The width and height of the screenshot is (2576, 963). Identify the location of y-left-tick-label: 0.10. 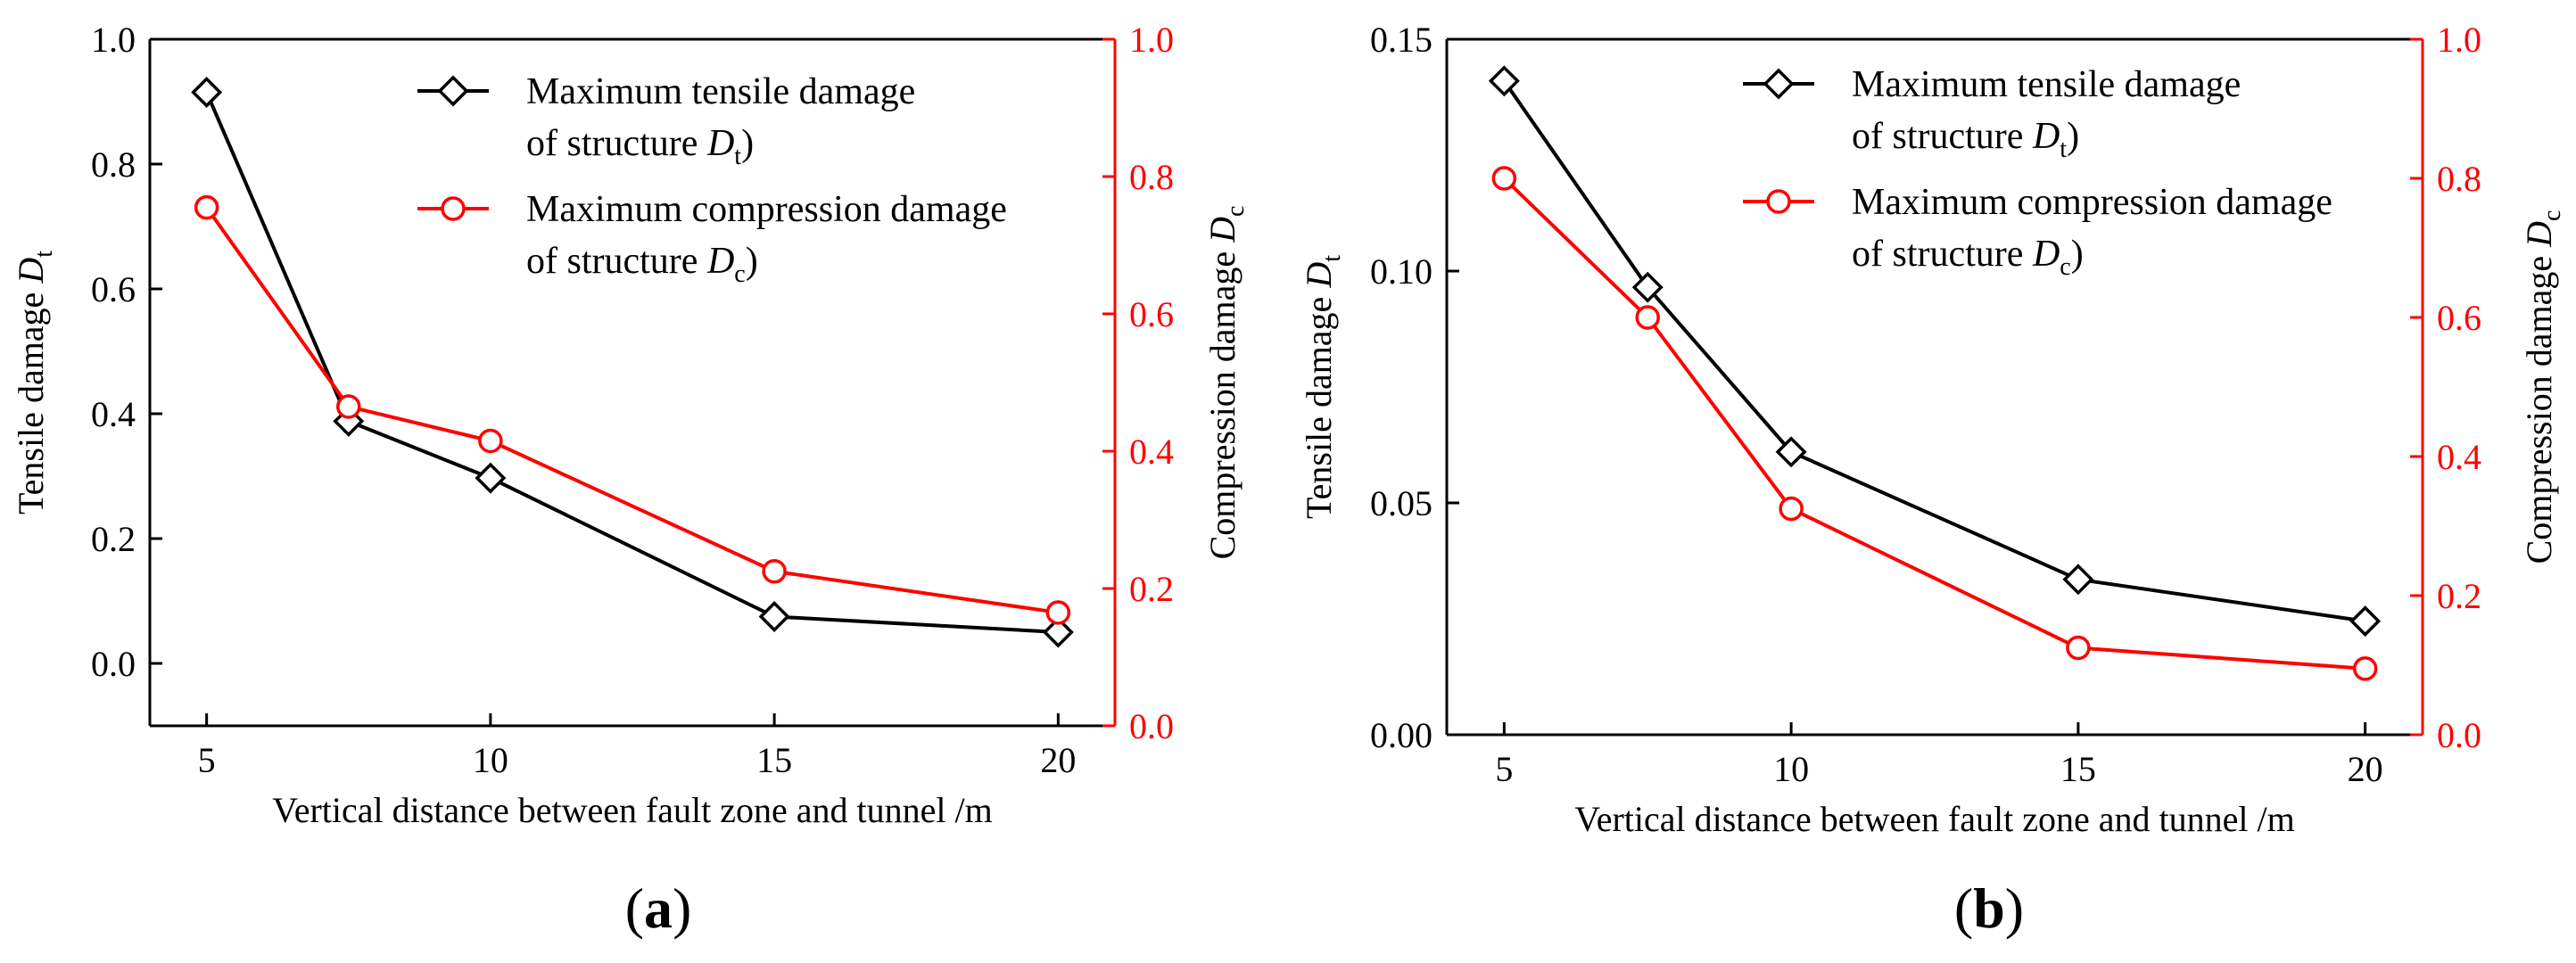
(1401, 271).